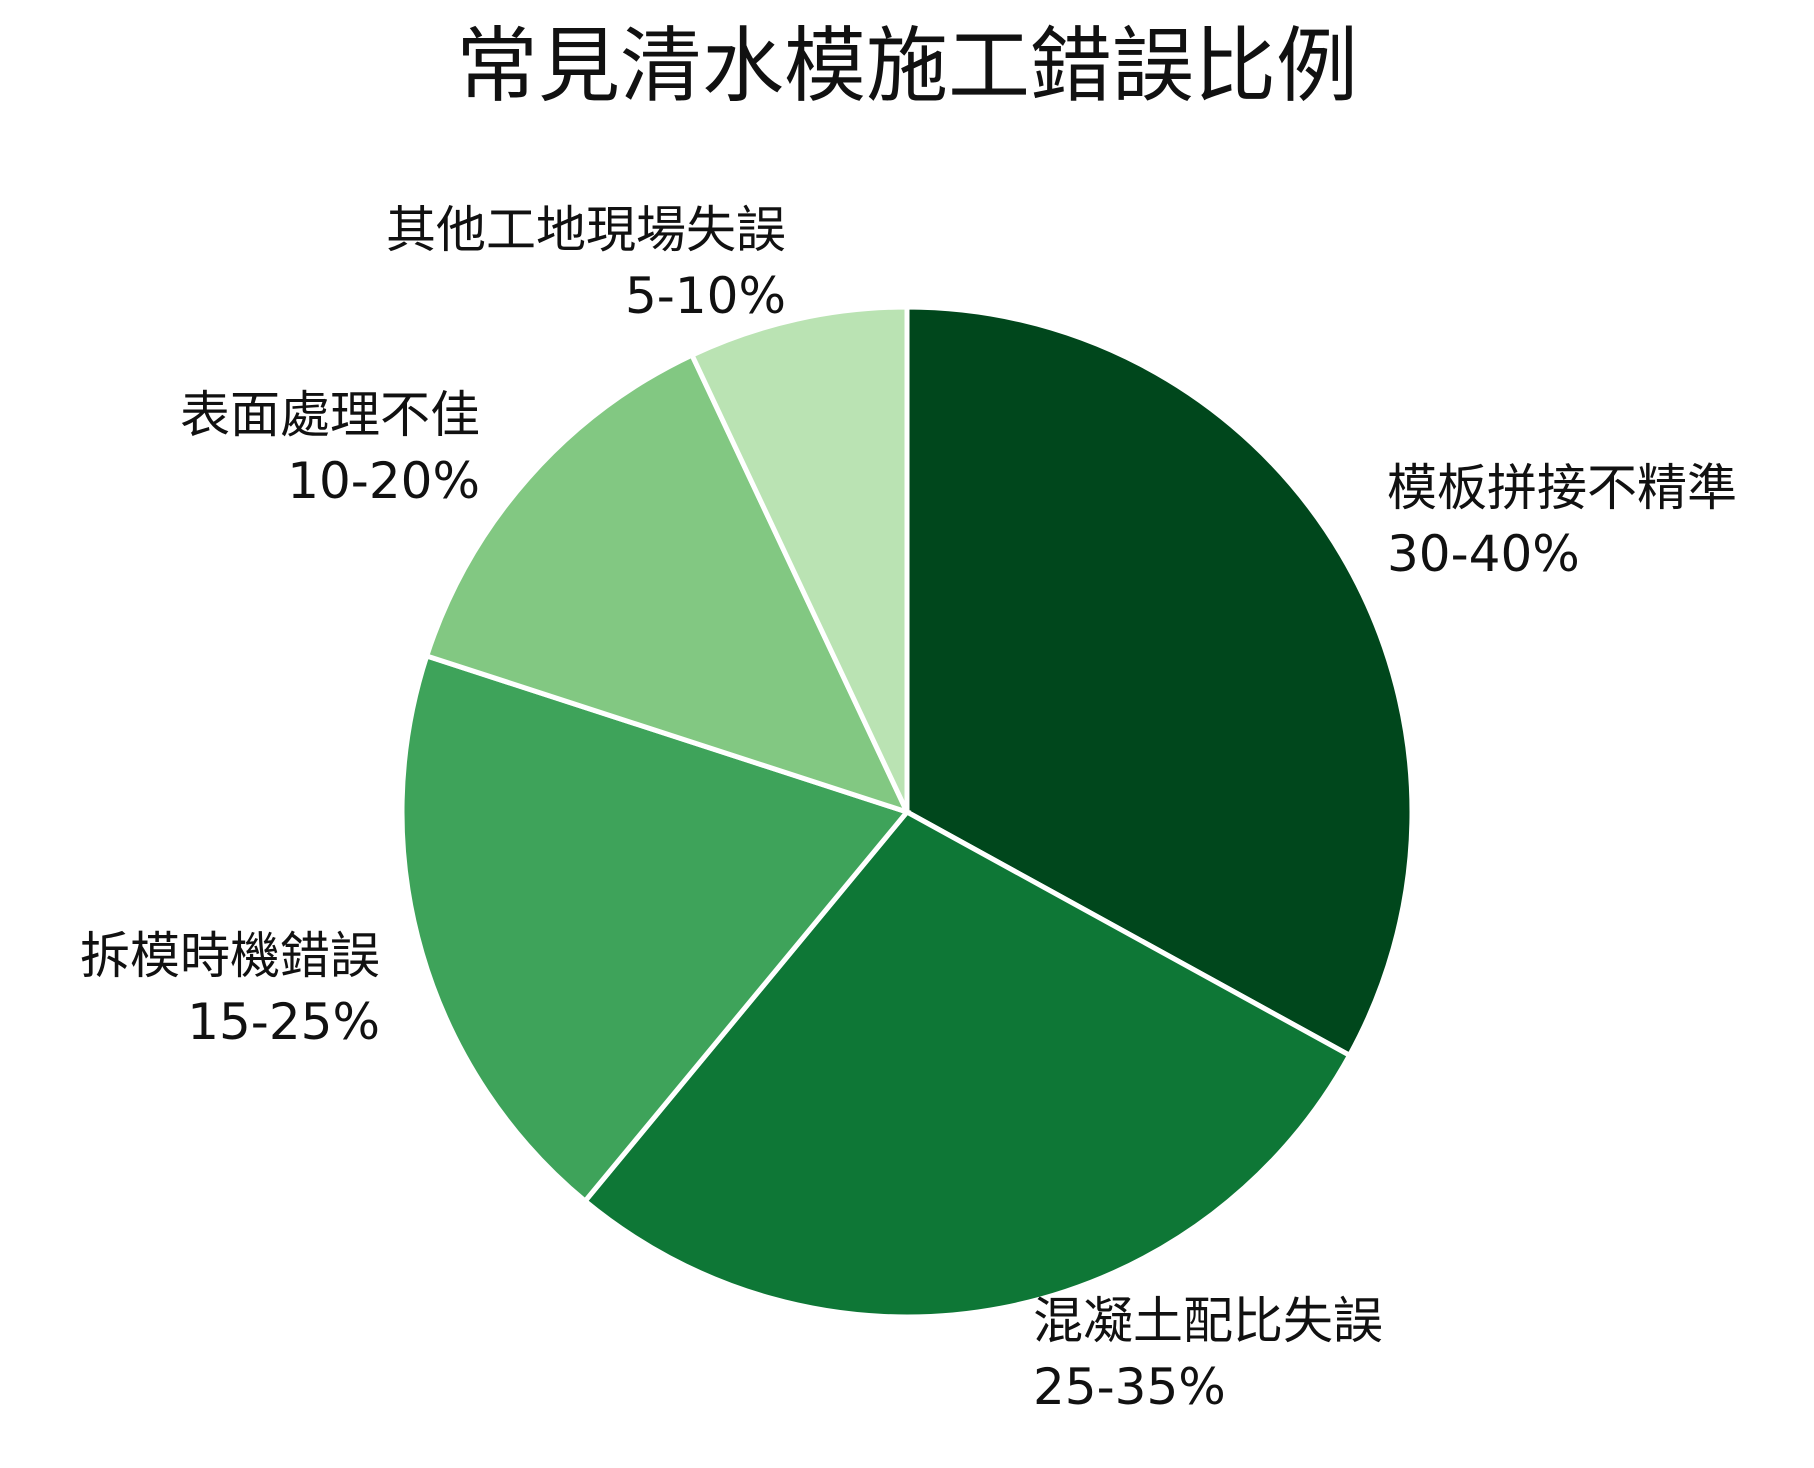  I want to click on slice-demold-timing, so click(655, 928).